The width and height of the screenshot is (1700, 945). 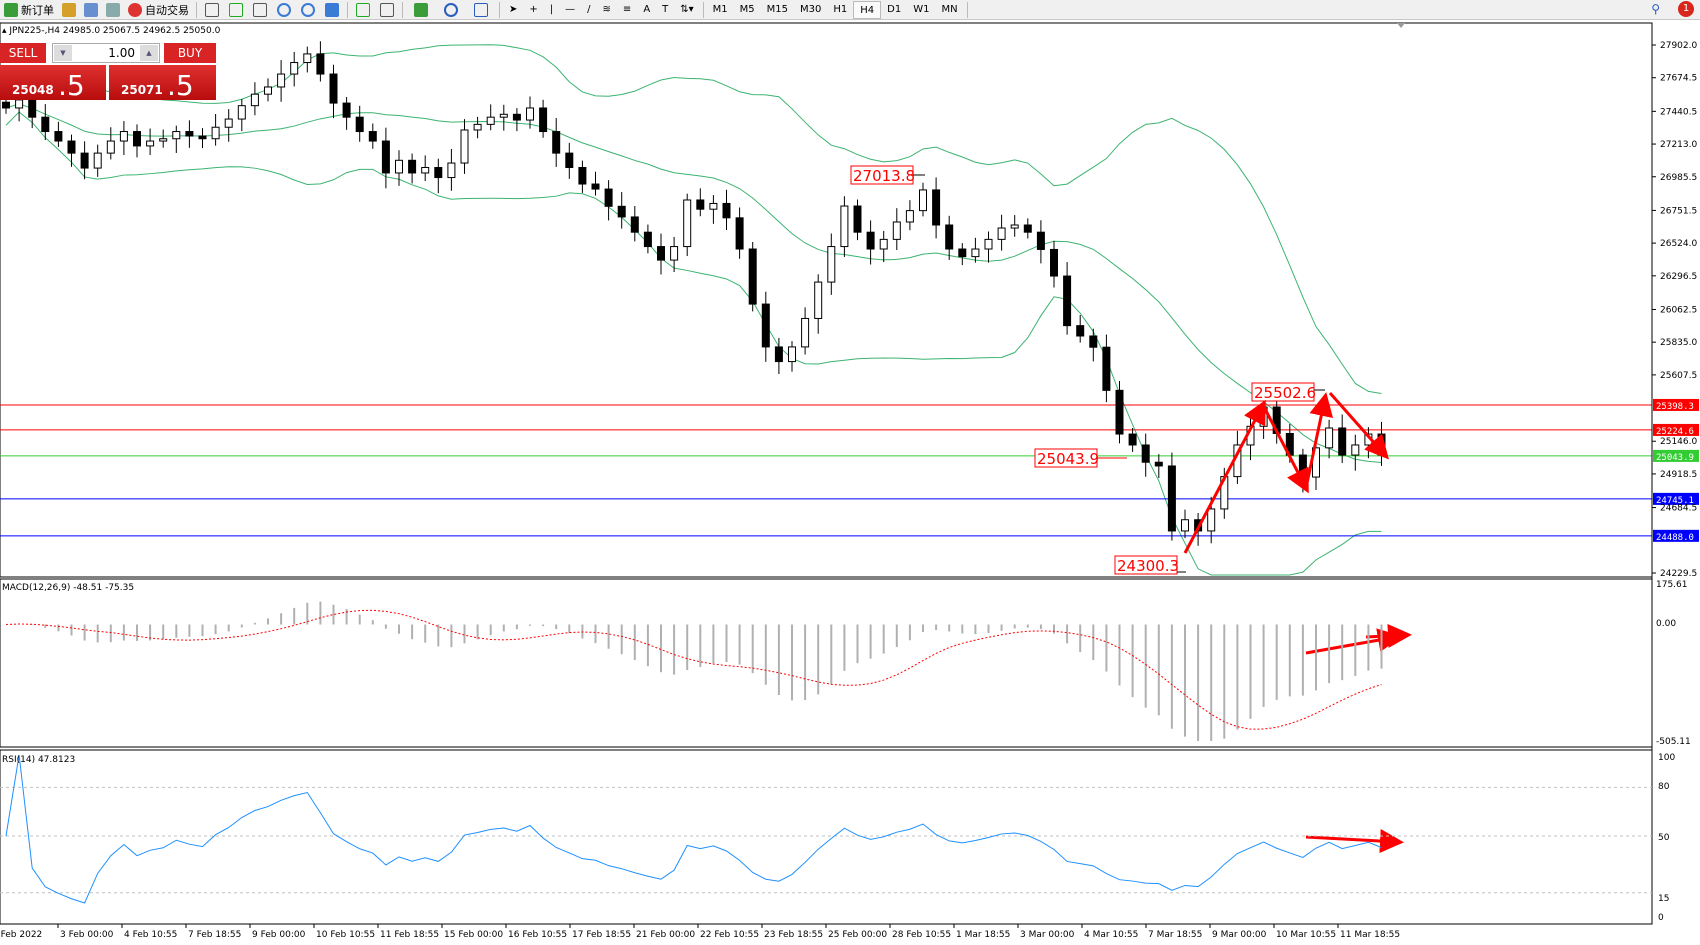 I want to click on lot-value: 1.00, so click(x=121, y=53).